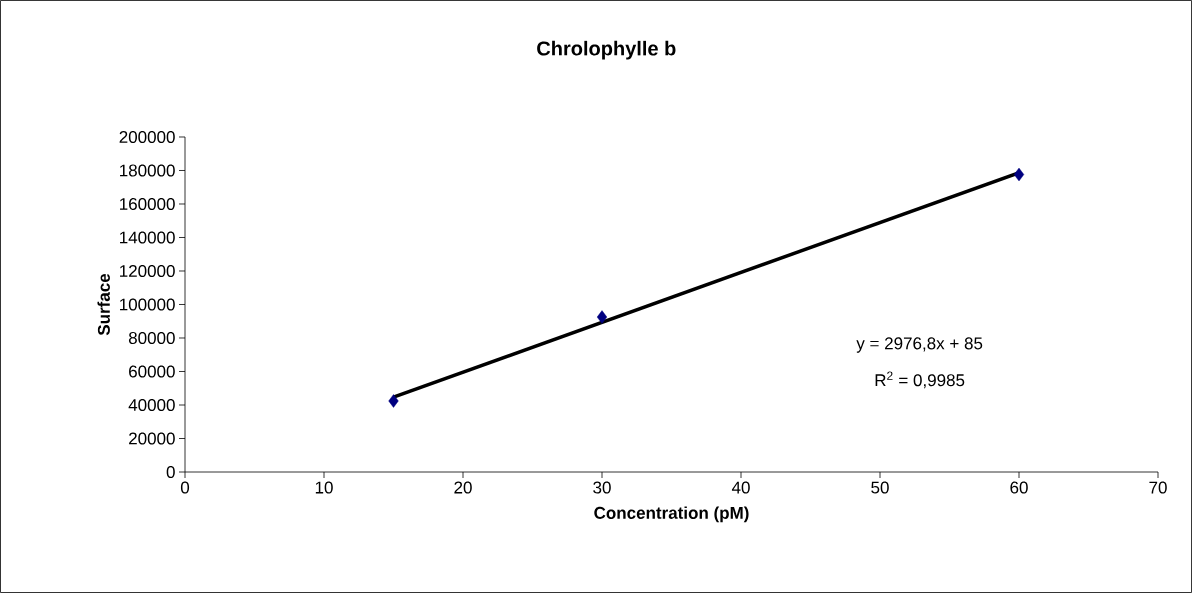 The image size is (1192, 593). I want to click on y-tick-label: 140000, so click(147, 237).